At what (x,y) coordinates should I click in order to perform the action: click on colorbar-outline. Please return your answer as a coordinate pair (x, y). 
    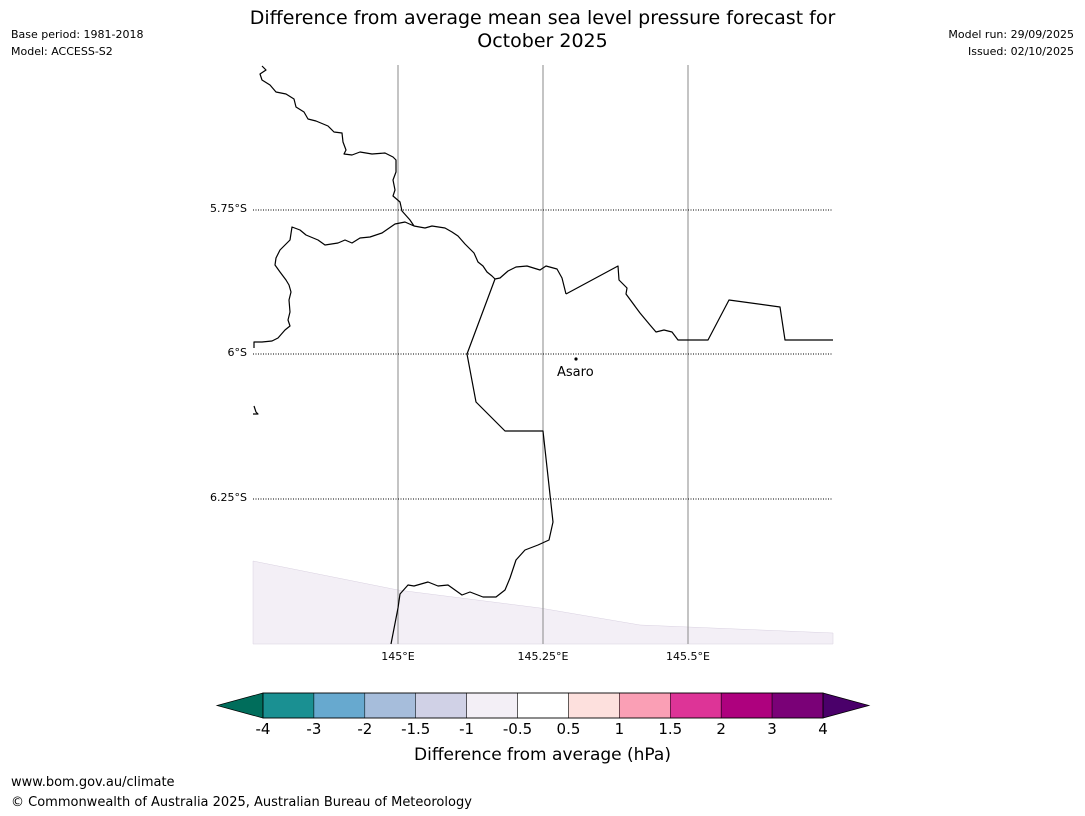
    Looking at the image, I should click on (543, 705).